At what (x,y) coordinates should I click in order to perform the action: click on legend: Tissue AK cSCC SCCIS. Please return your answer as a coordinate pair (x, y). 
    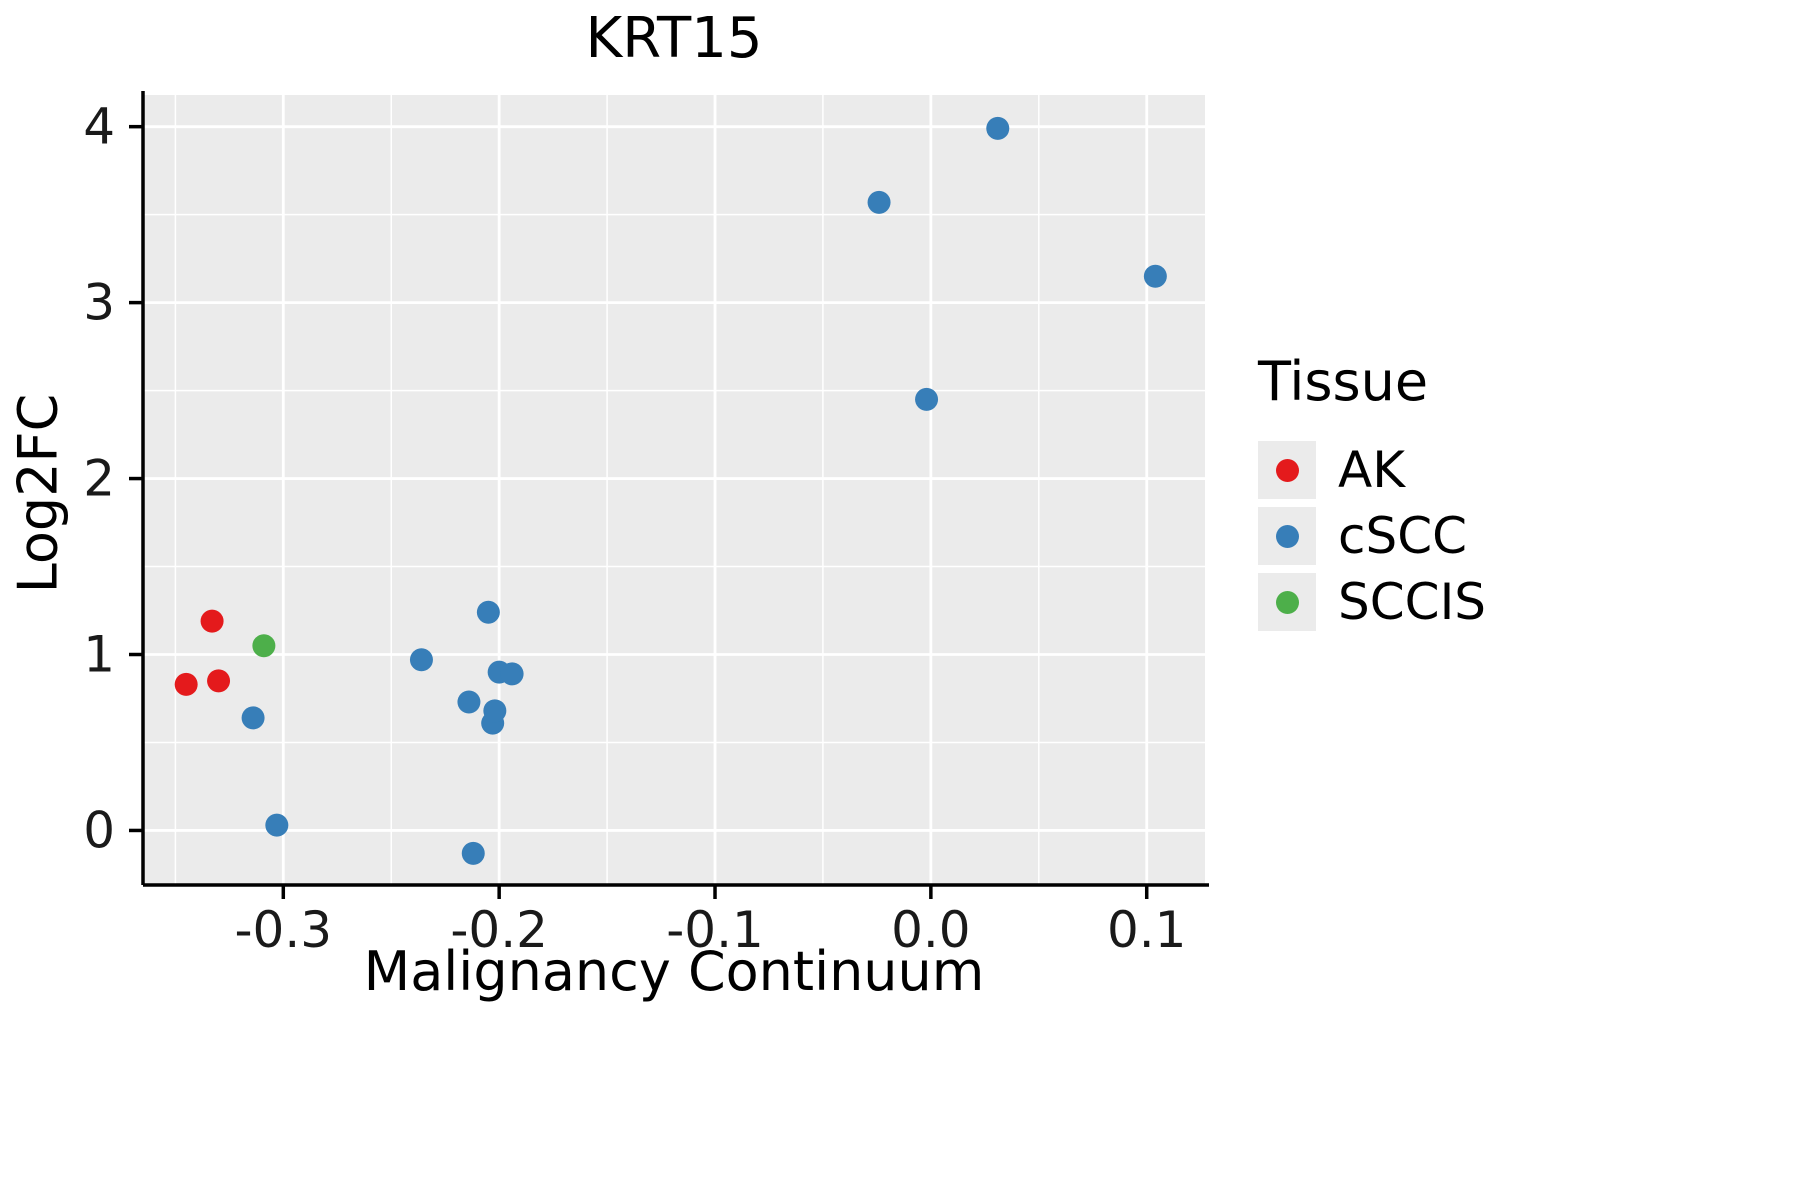
    Looking at the image, I should click on (1372, 494).